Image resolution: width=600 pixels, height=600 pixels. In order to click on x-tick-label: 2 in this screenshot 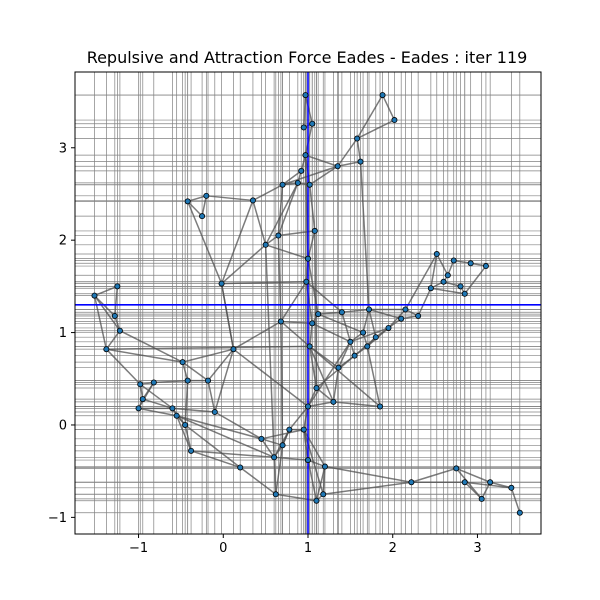, I will do `click(393, 548)`.